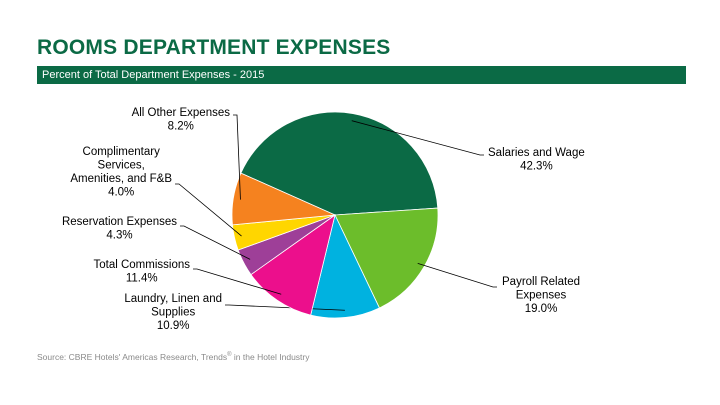 This screenshot has height=405, width=720. I want to click on slice-label: All Other Expenses 8.2%, so click(181, 120).